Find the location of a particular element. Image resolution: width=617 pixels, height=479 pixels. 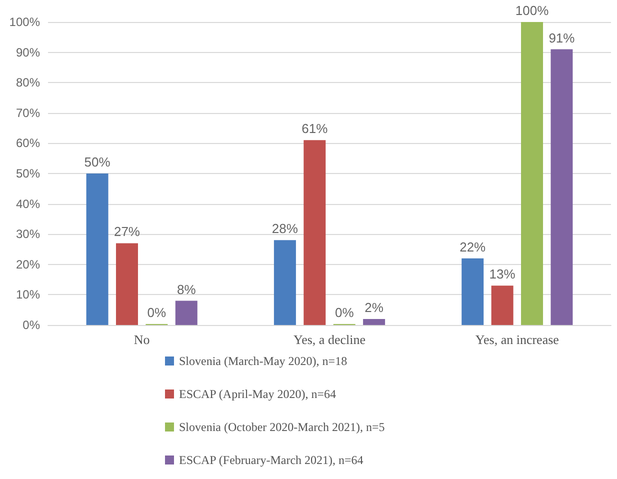

y-tick-label: 20% is located at coordinates (28, 264).